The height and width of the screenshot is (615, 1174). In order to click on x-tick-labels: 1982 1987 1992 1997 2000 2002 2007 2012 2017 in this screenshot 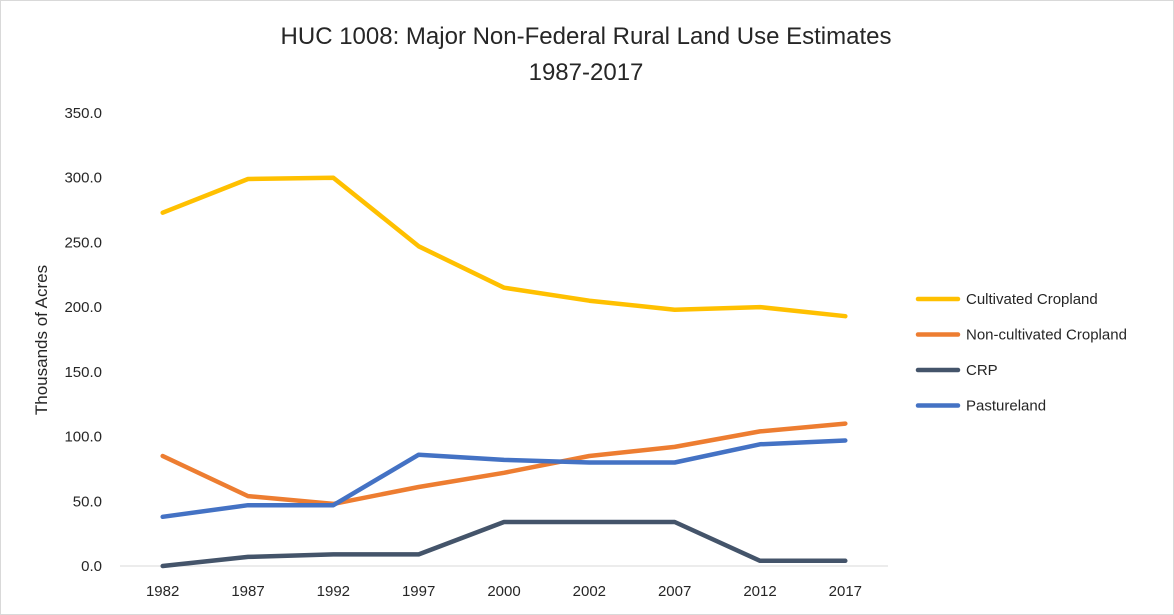, I will do `click(504, 591)`.